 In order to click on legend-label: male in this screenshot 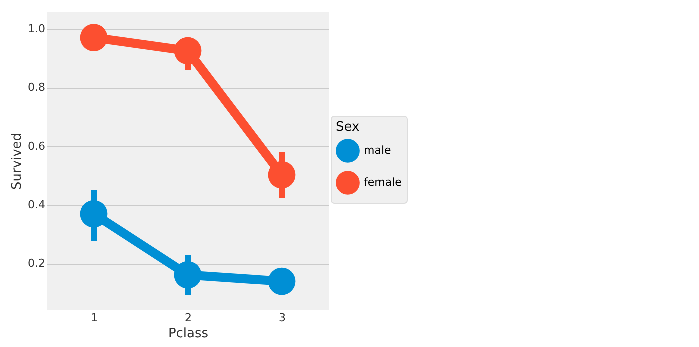, I will do `click(378, 150)`.